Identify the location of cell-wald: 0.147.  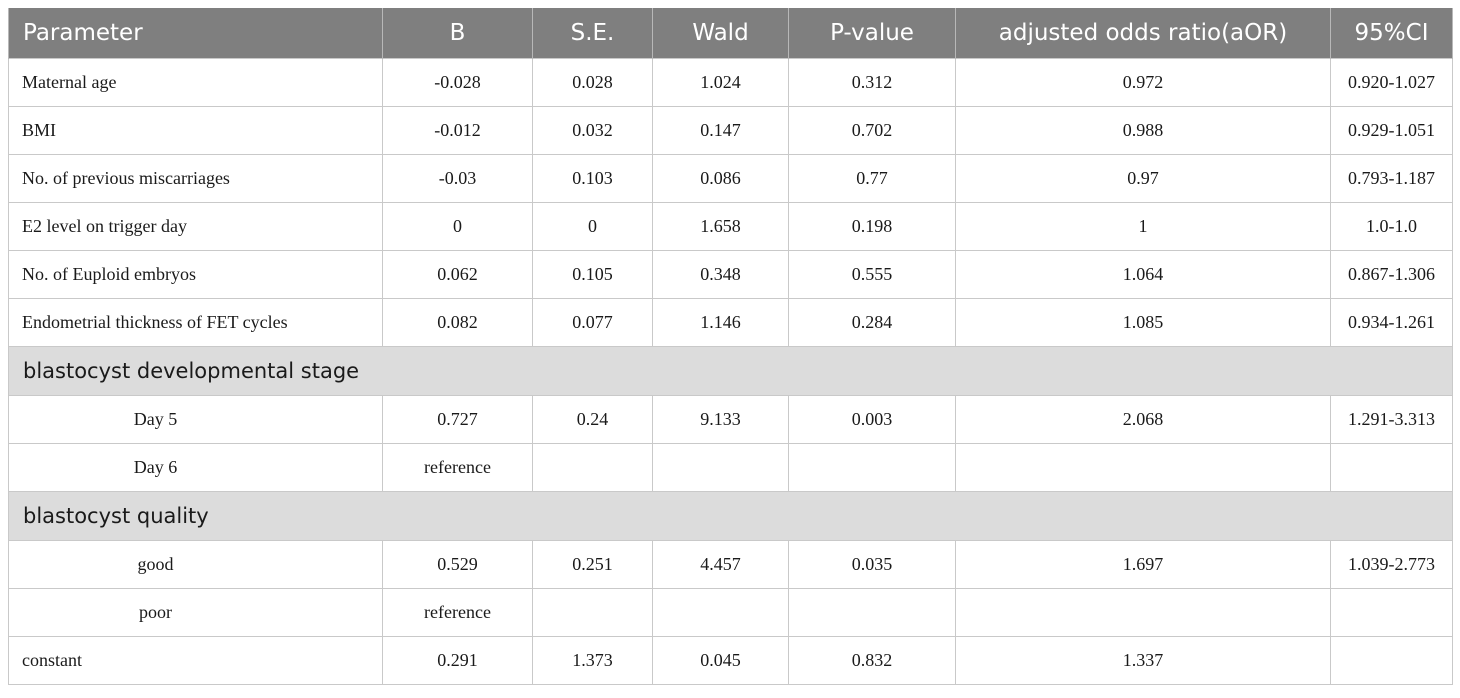
(720, 130).